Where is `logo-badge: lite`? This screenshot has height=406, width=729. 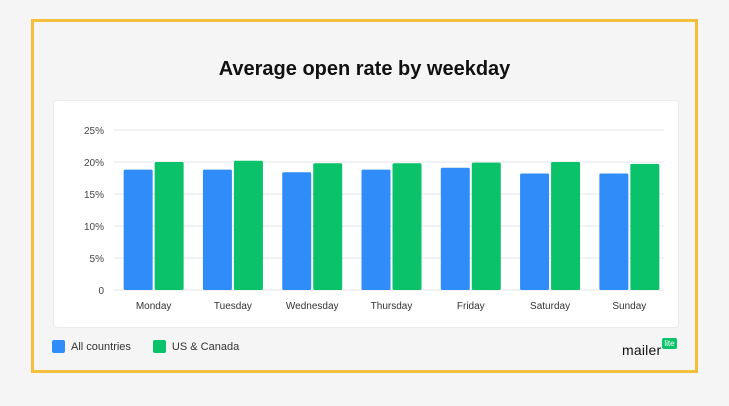 logo-badge: lite is located at coordinates (669, 343).